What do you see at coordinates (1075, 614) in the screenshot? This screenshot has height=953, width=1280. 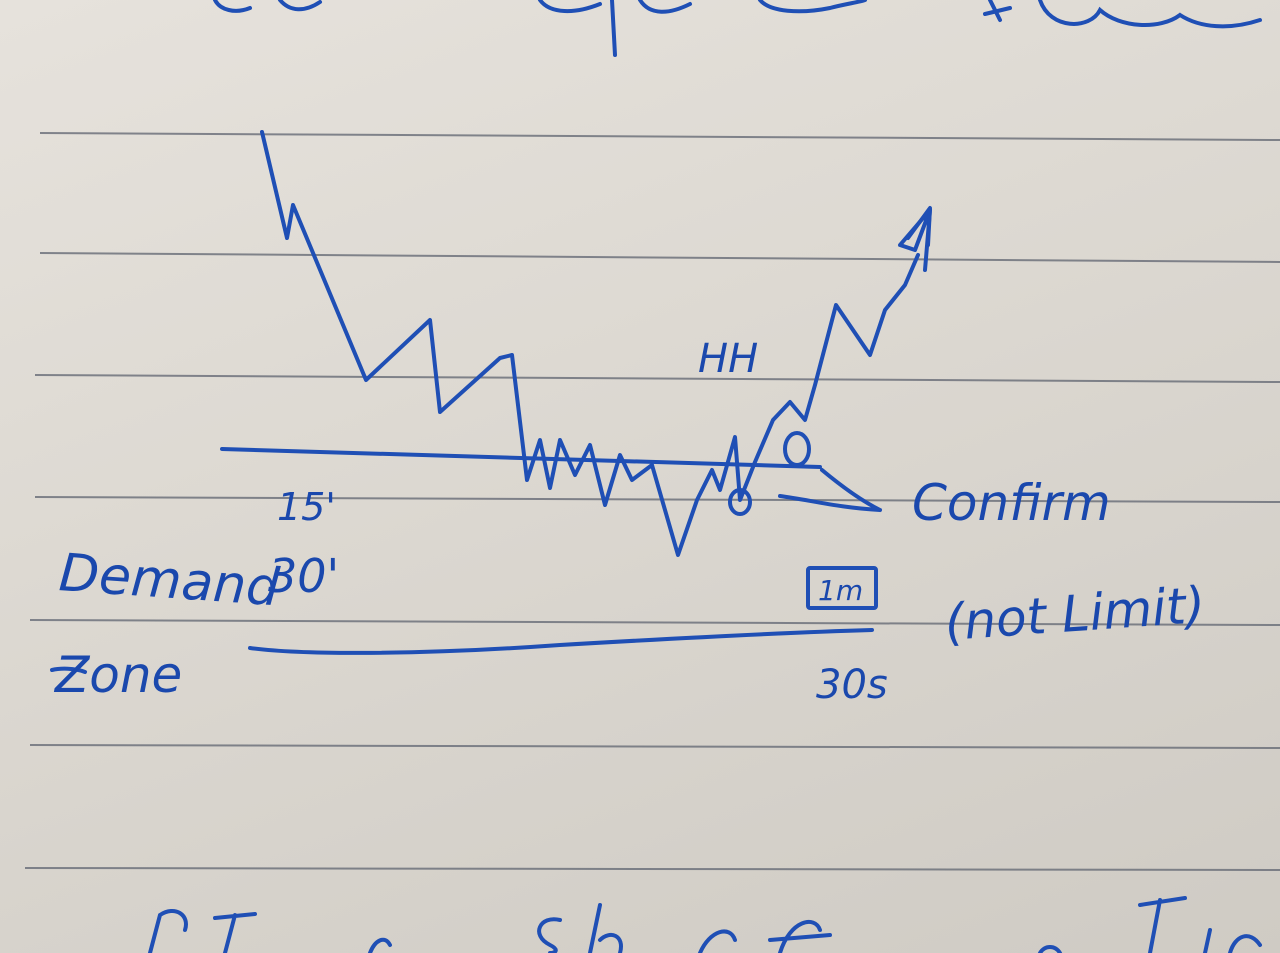 I see `not-limit-label: (not Limit)` at bounding box center [1075, 614].